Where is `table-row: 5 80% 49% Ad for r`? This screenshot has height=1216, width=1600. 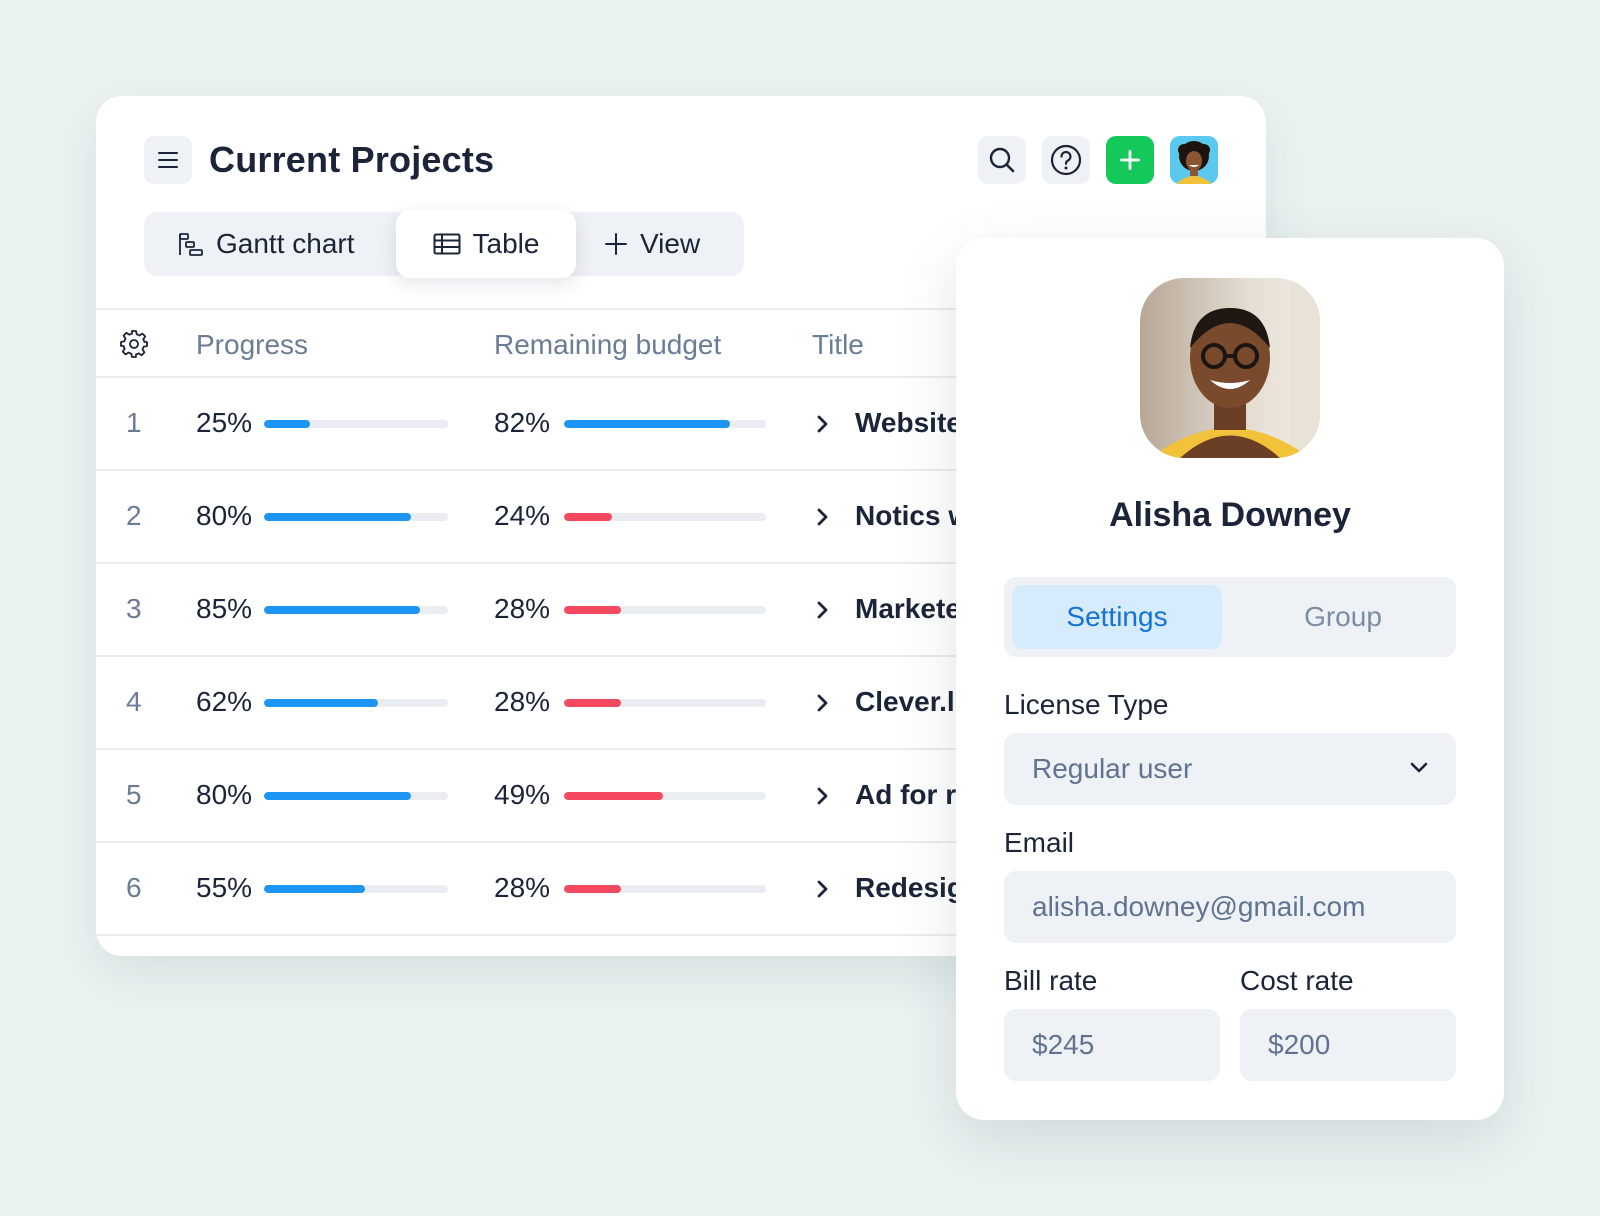 table-row: 5 80% 49% Ad for r is located at coordinates (681, 796).